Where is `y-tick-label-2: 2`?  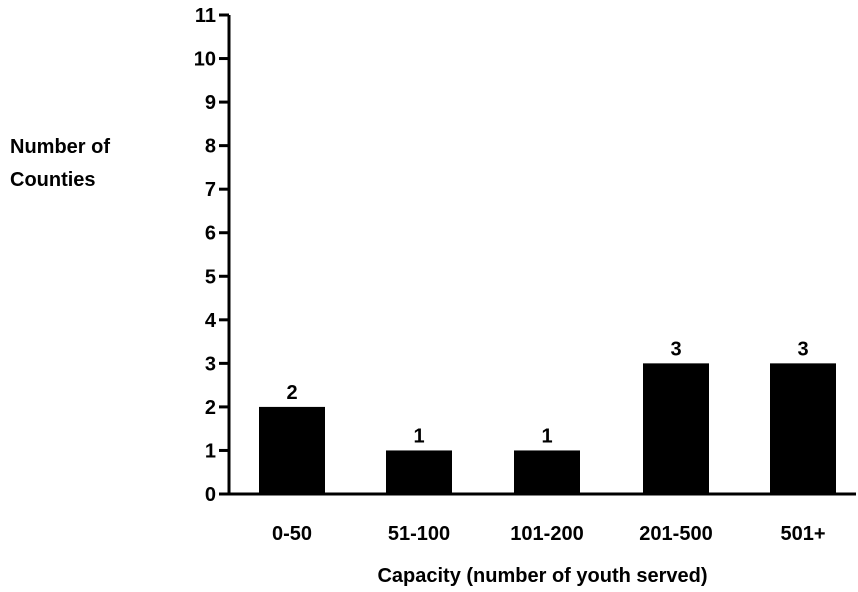
y-tick-label-2: 2 is located at coordinates (210, 408).